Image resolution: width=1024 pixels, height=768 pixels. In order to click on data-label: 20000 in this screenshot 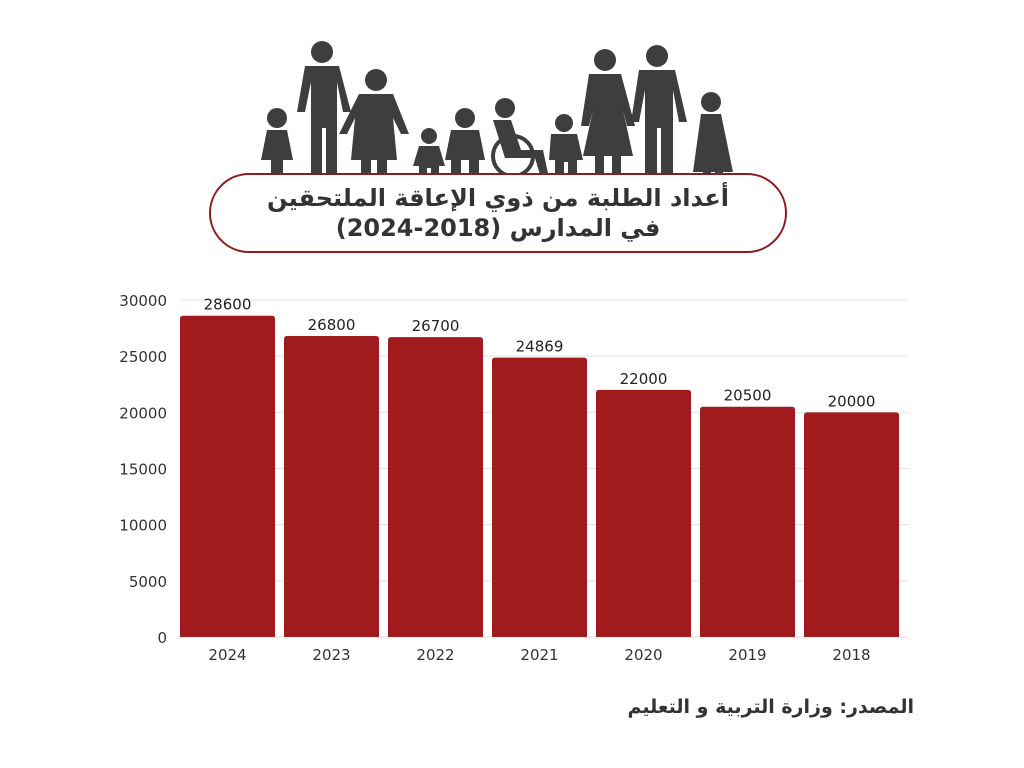, I will do `click(852, 401)`.